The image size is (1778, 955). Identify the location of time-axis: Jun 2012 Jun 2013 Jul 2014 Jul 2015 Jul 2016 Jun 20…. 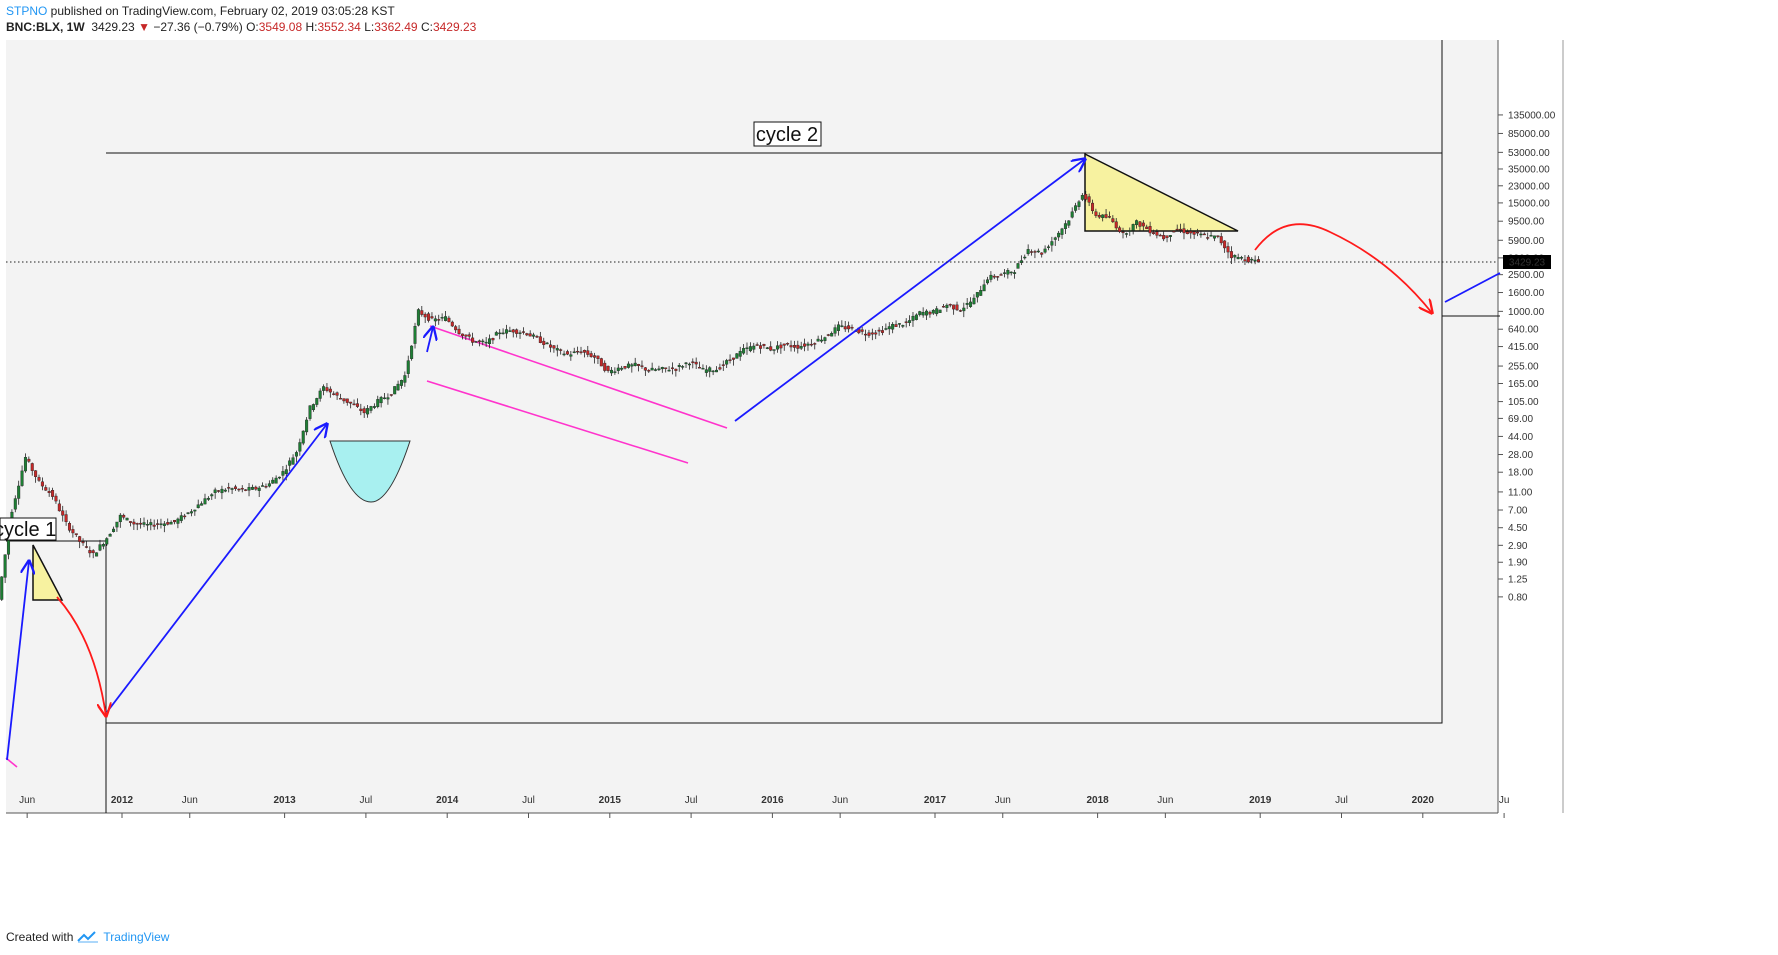
(764, 806).